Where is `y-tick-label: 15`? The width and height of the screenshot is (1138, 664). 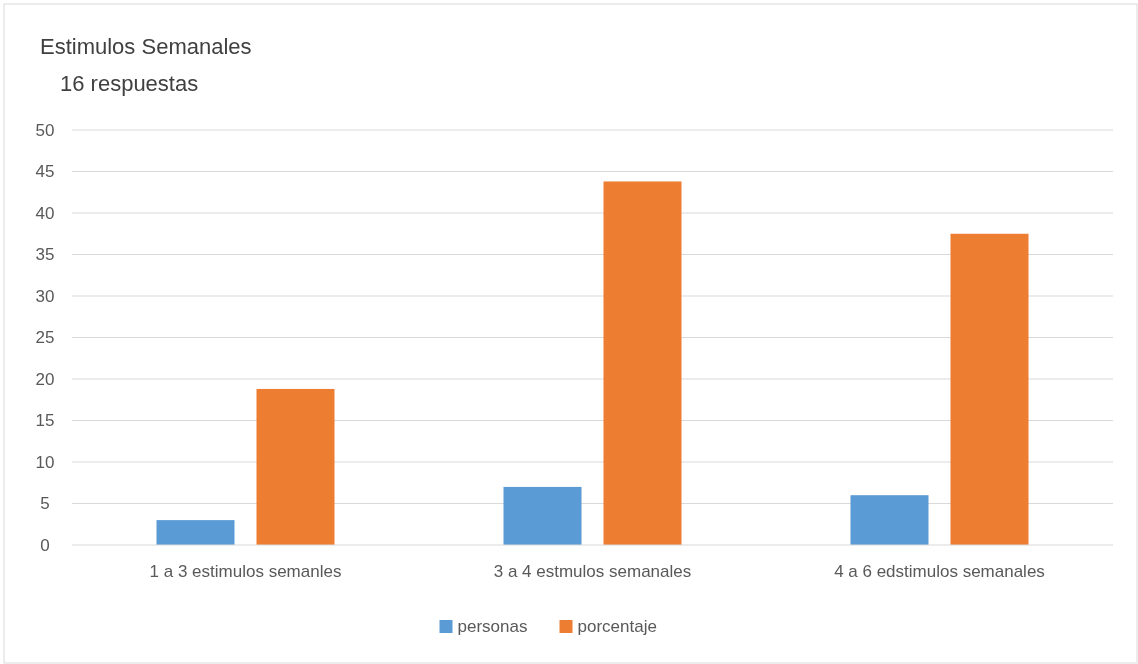 y-tick-label: 15 is located at coordinates (45, 421).